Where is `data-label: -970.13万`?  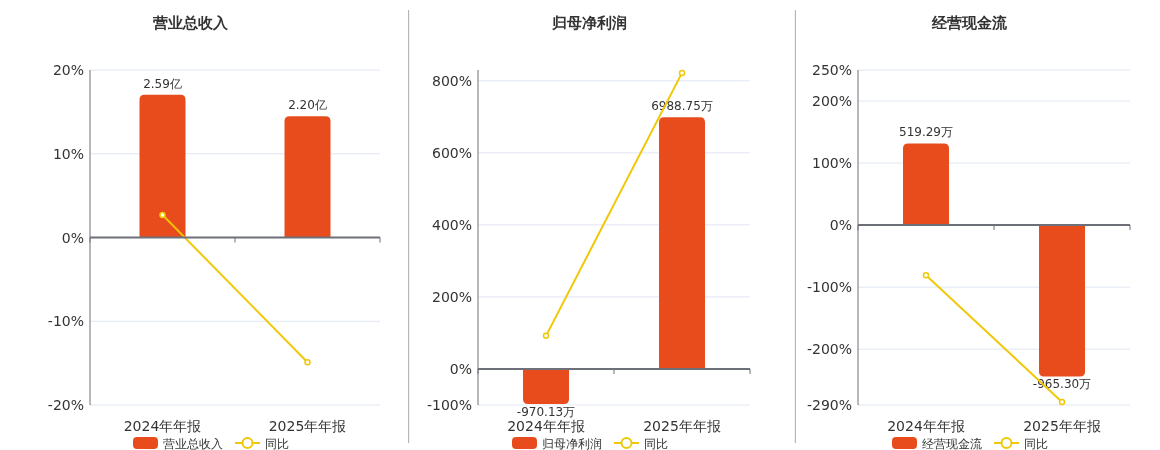 data-label: -970.13万 is located at coordinates (546, 411).